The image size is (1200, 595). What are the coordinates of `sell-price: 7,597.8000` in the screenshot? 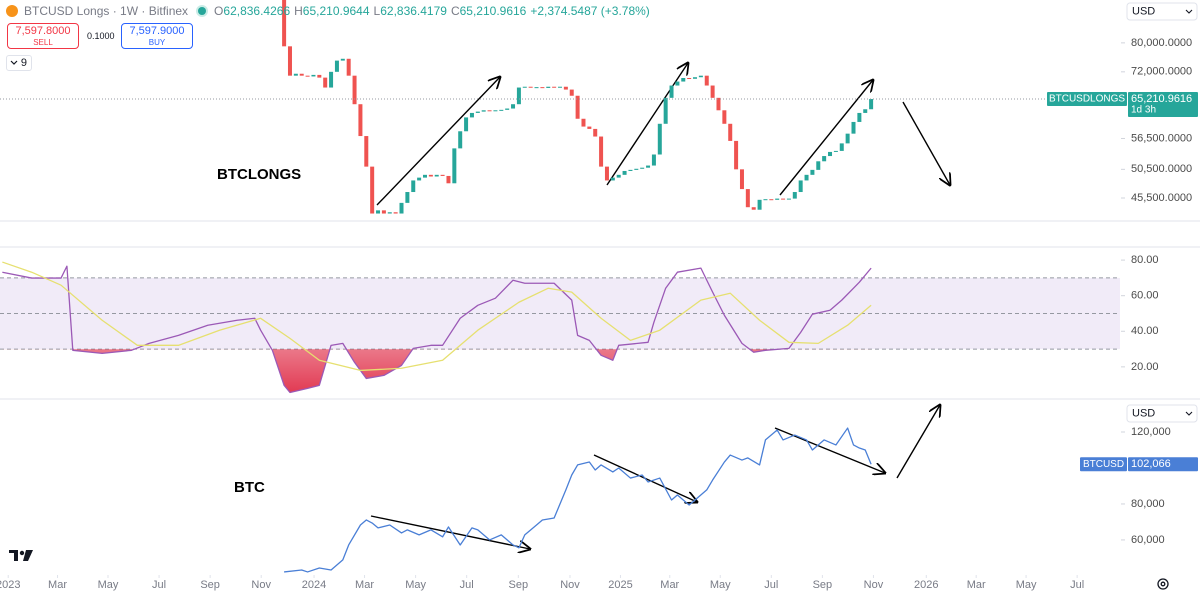 It's located at (43, 31).